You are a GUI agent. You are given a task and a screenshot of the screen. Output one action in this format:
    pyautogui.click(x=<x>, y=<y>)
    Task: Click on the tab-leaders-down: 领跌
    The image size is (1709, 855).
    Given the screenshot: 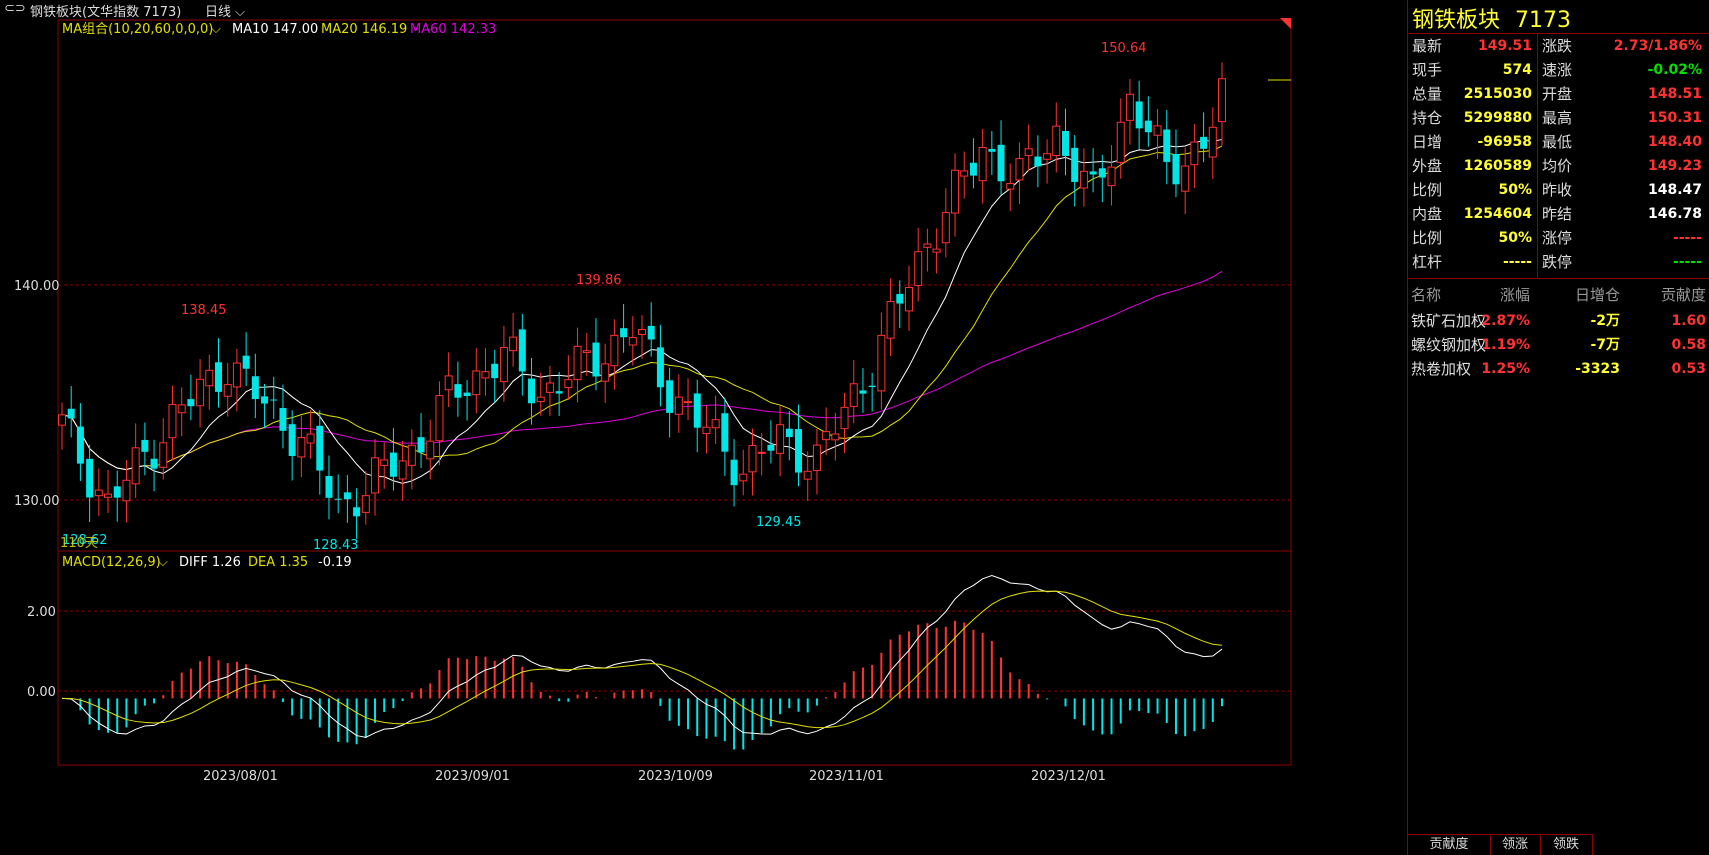 What is the action you would take?
    pyautogui.click(x=1566, y=844)
    